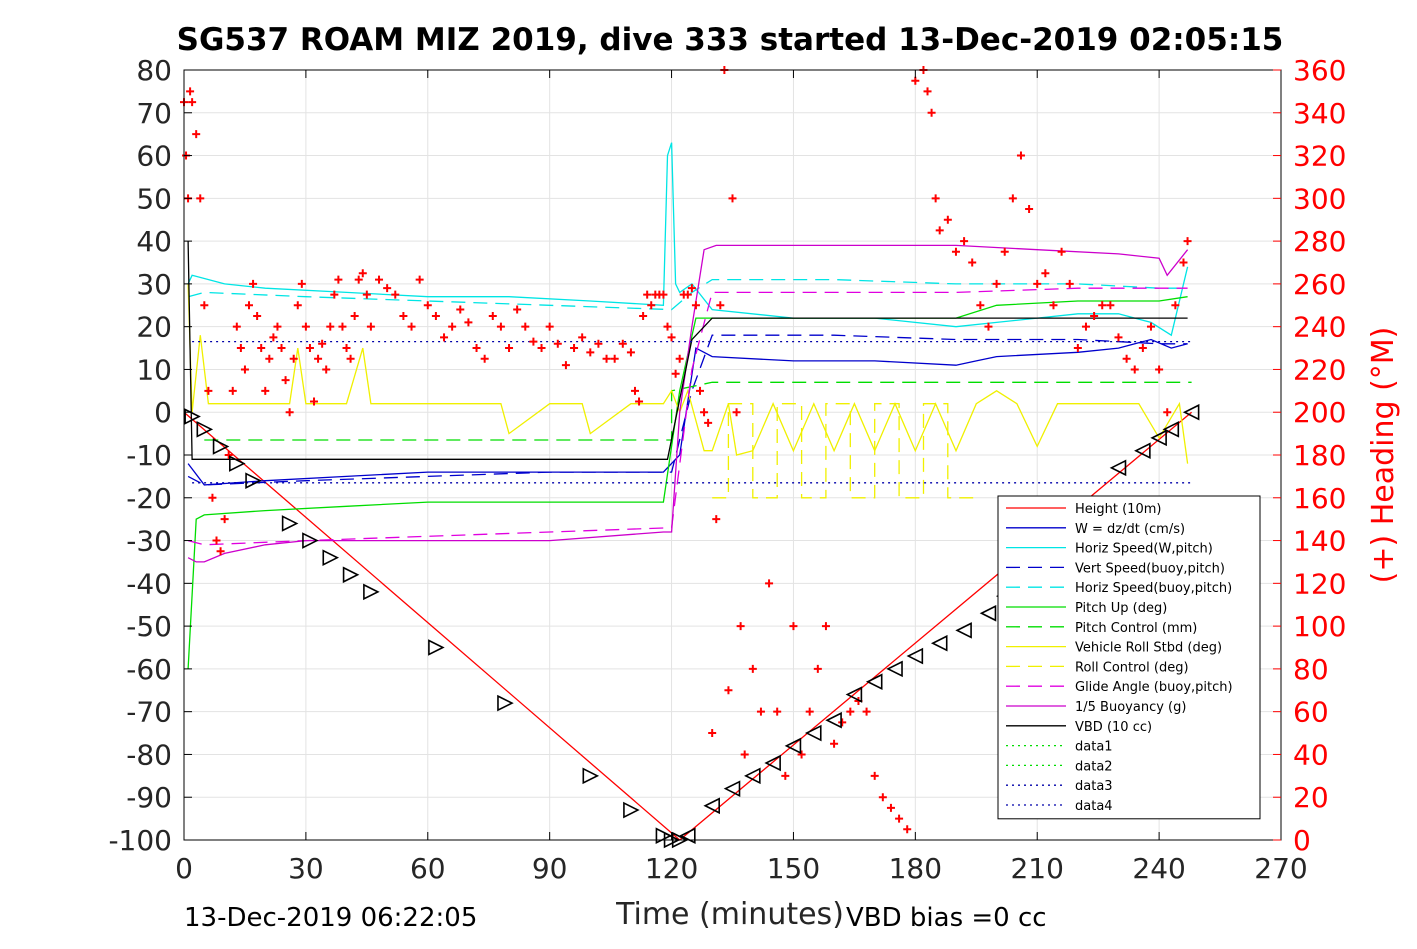  I want to click on y2-tick-label: 0, so click(1302, 840).